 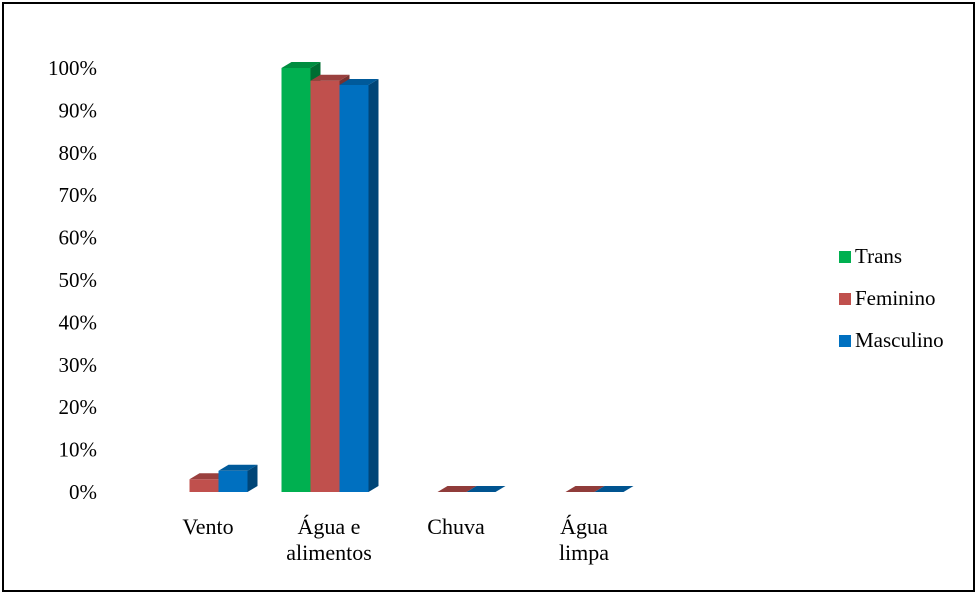 What do you see at coordinates (899, 340) in the screenshot?
I see `legend-label: Masculino` at bounding box center [899, 340].